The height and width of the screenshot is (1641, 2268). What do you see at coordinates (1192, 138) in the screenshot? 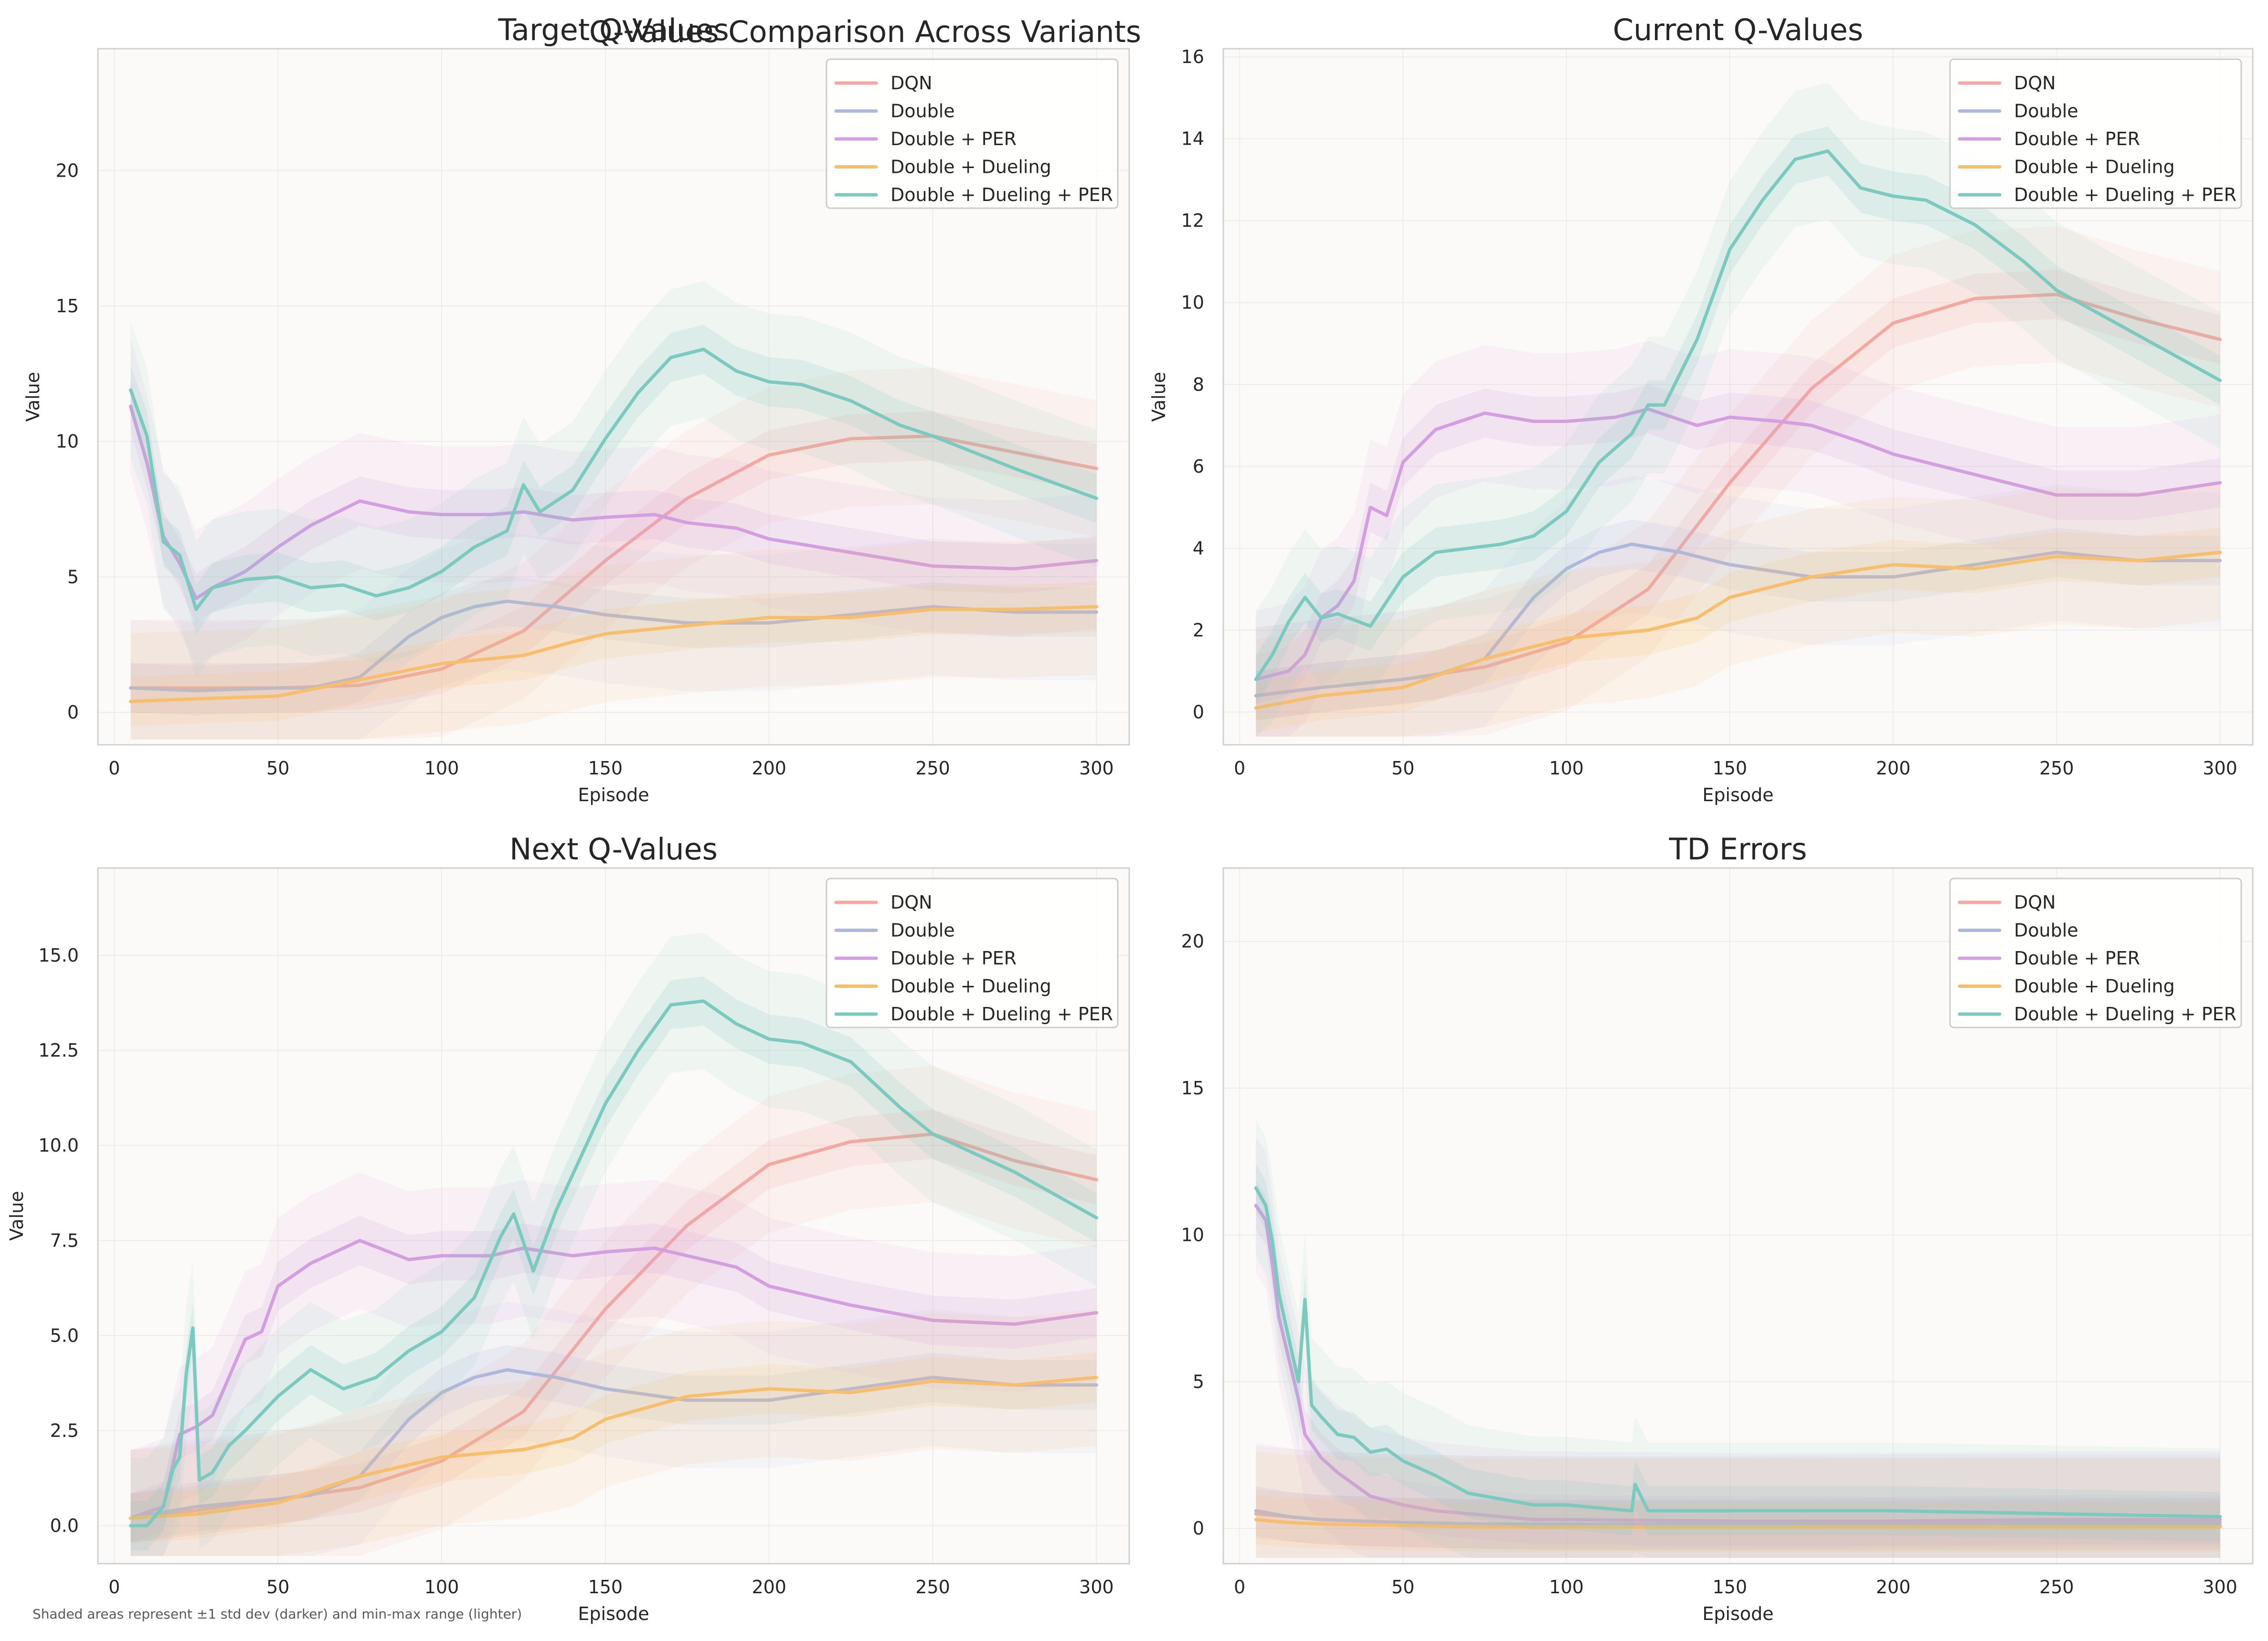
I see `y-tick-label: 14` at bounding box center [1192, 138].